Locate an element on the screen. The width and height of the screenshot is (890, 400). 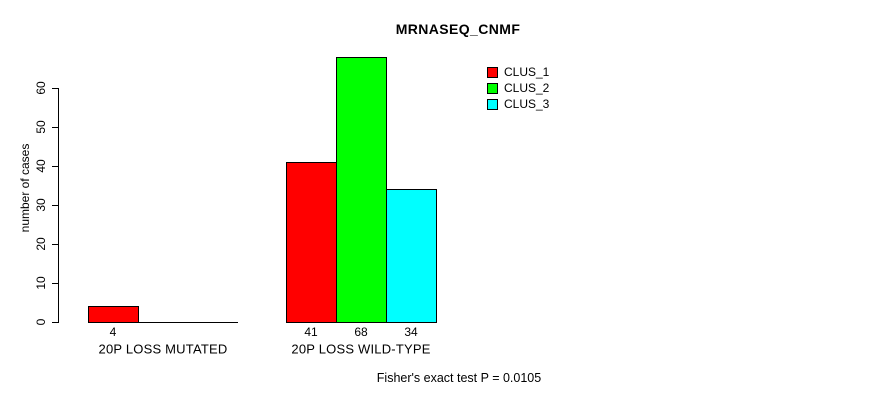
y-tick-label: 20 is located at coordinates (41, 244).